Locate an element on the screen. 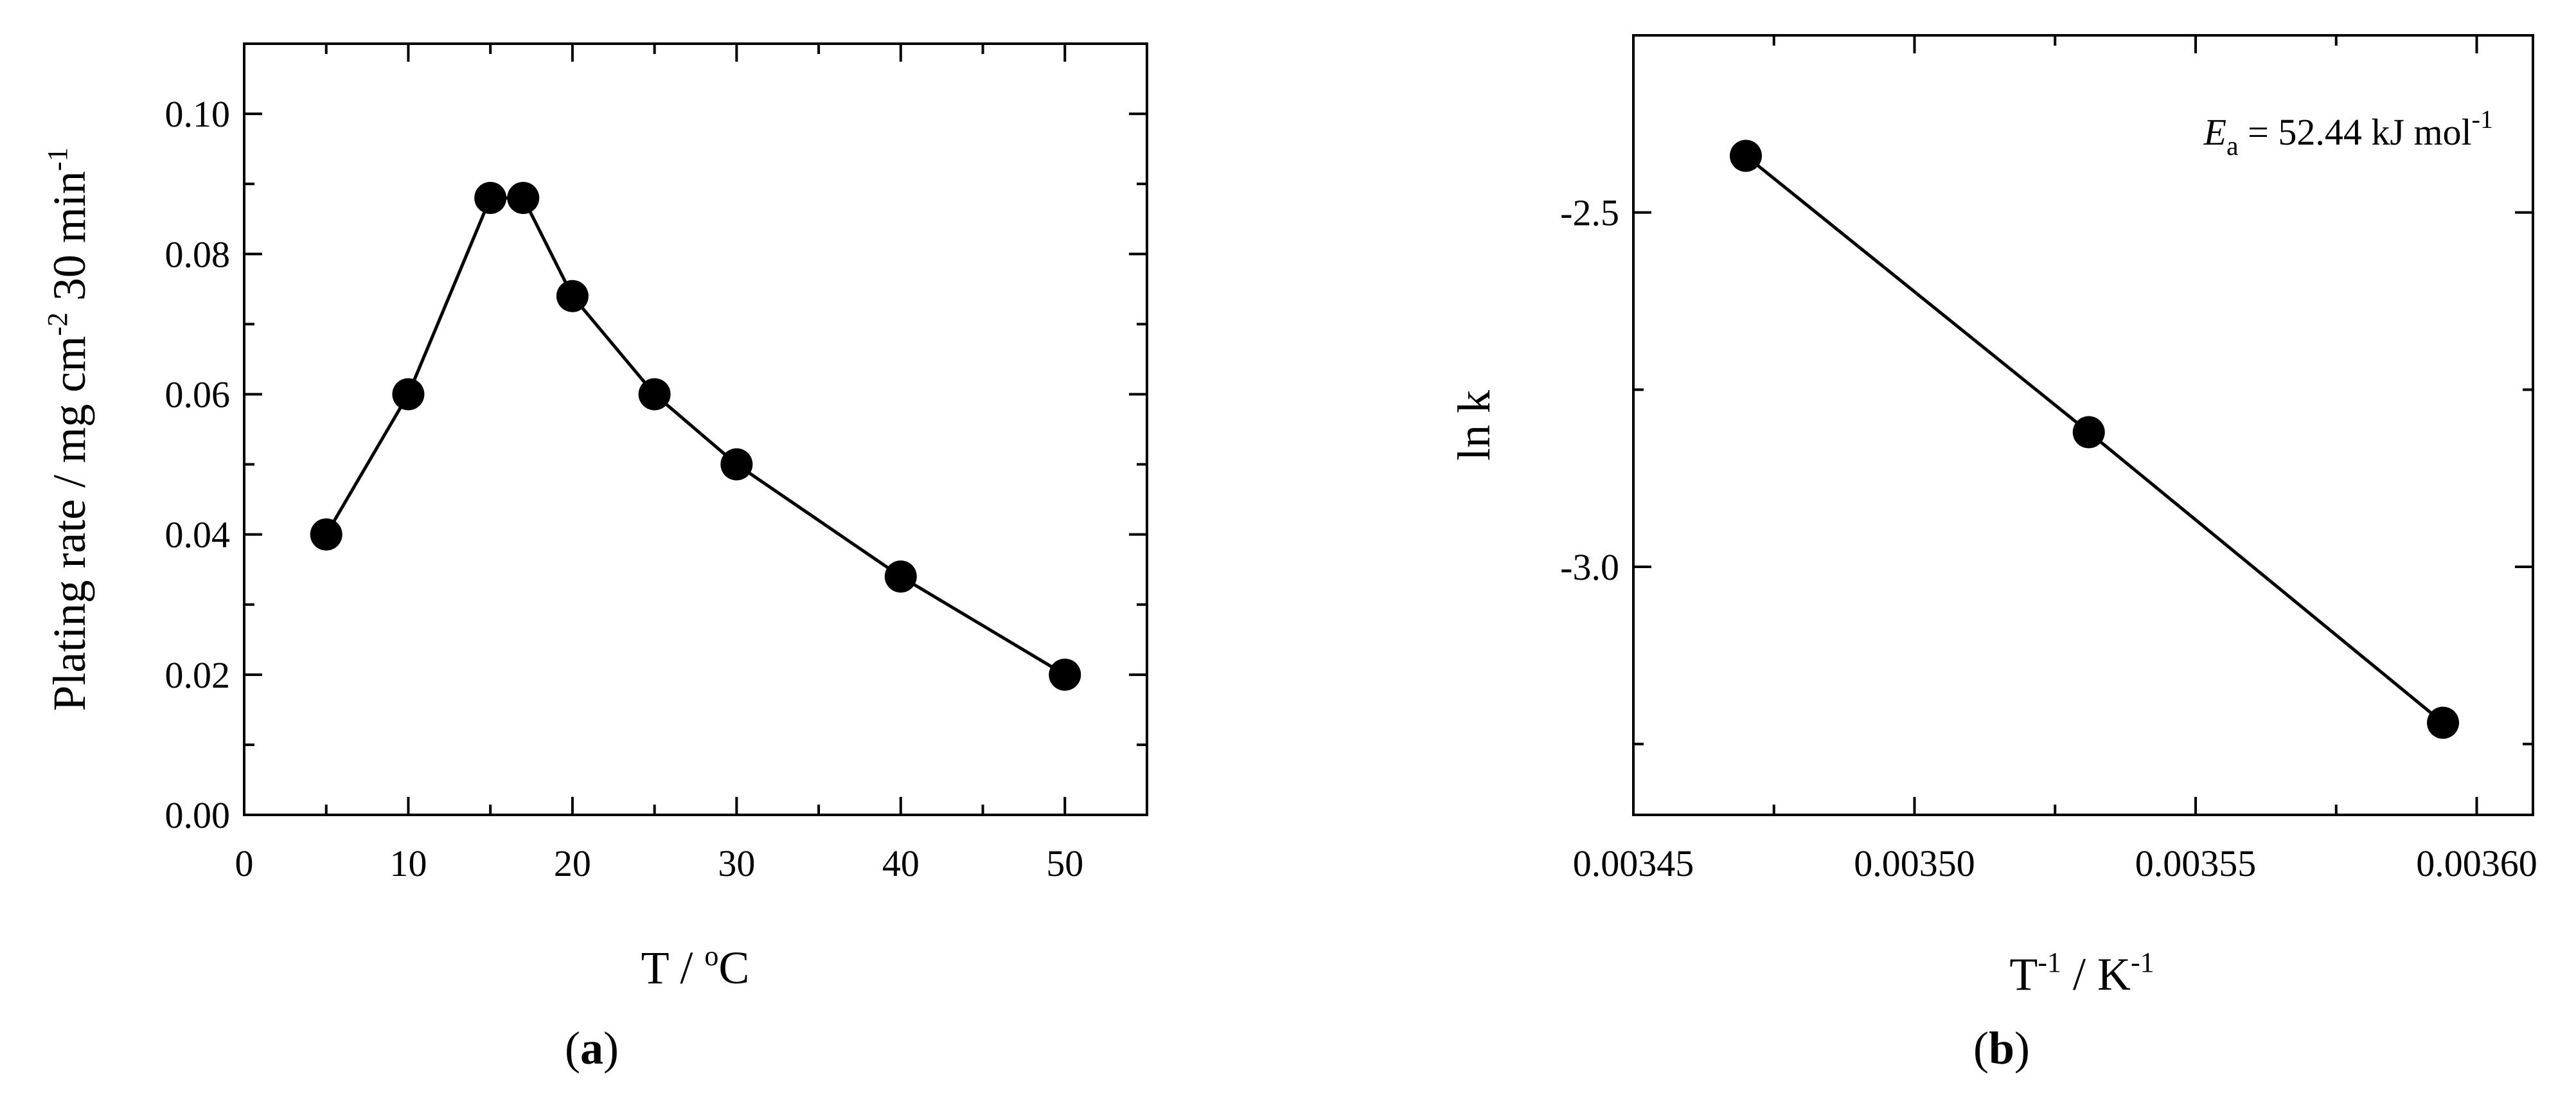 The image size is (2576, 1106). panel-b-y-tick-label: -2.5 is located at coordinates (1590, 213).